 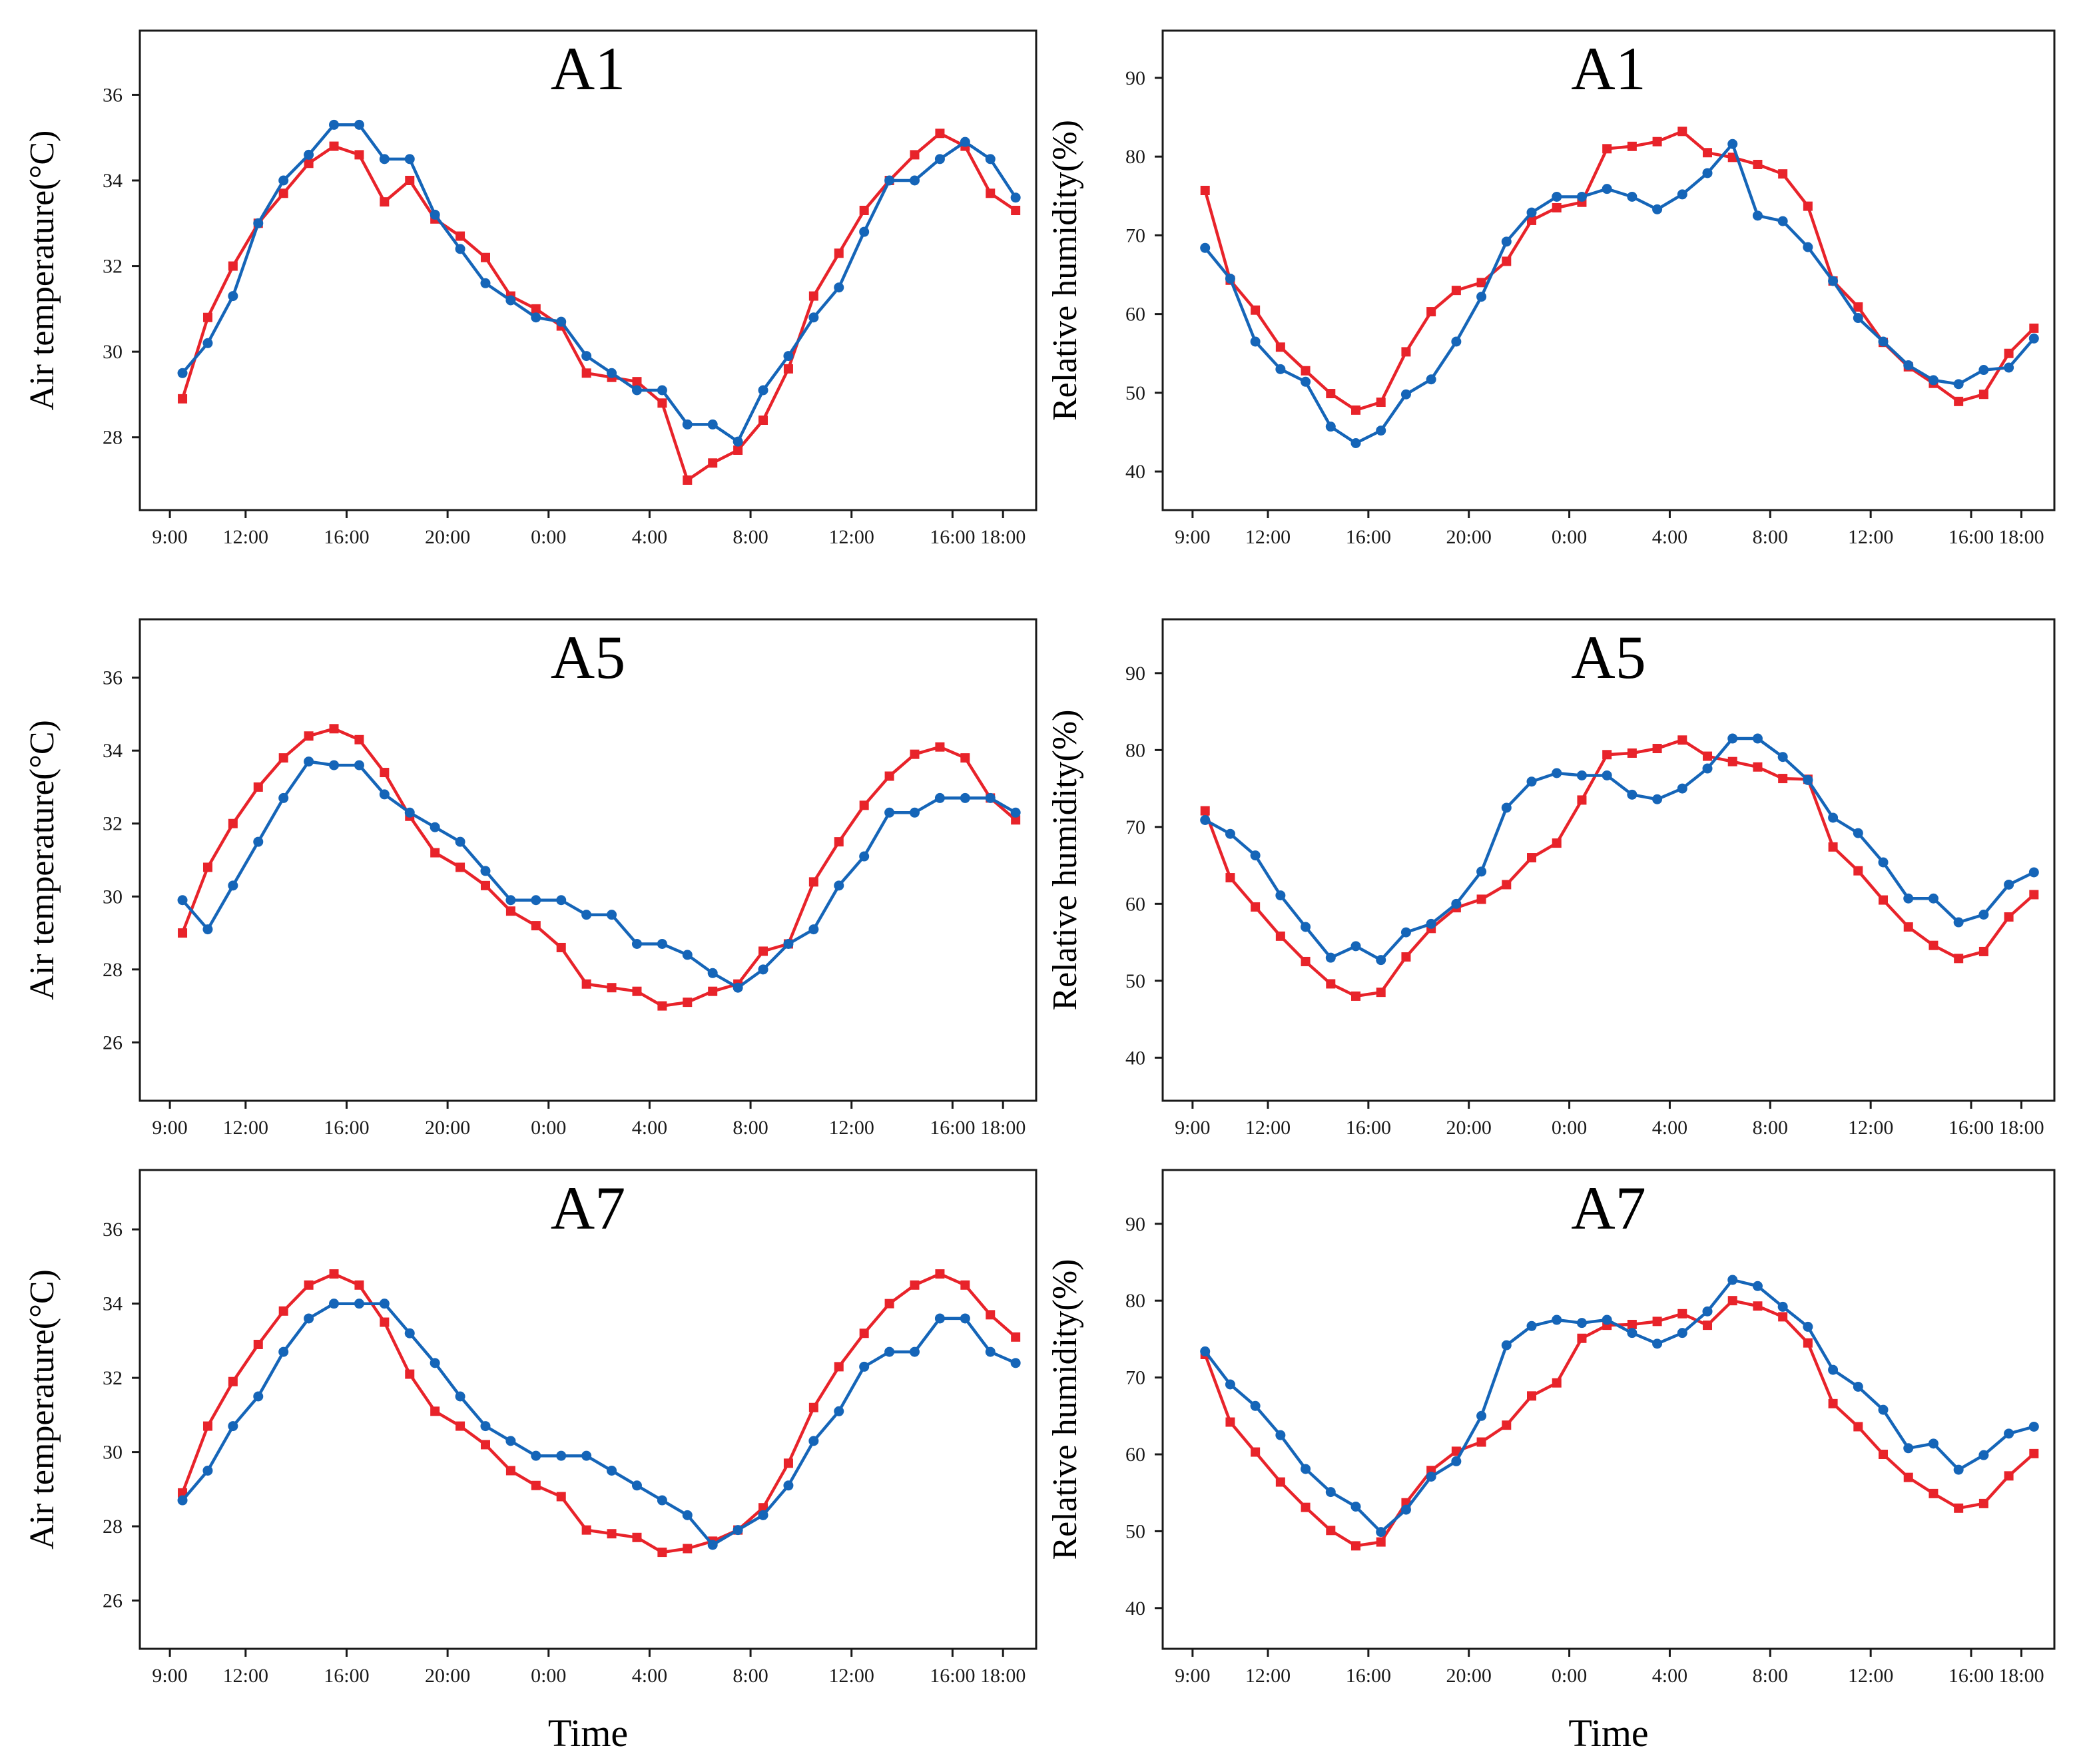 What do you see at coordinates (1135, 1058) in the screenshot?
I see `y-tick-label: 40` at bounding box center [1135, 1058].